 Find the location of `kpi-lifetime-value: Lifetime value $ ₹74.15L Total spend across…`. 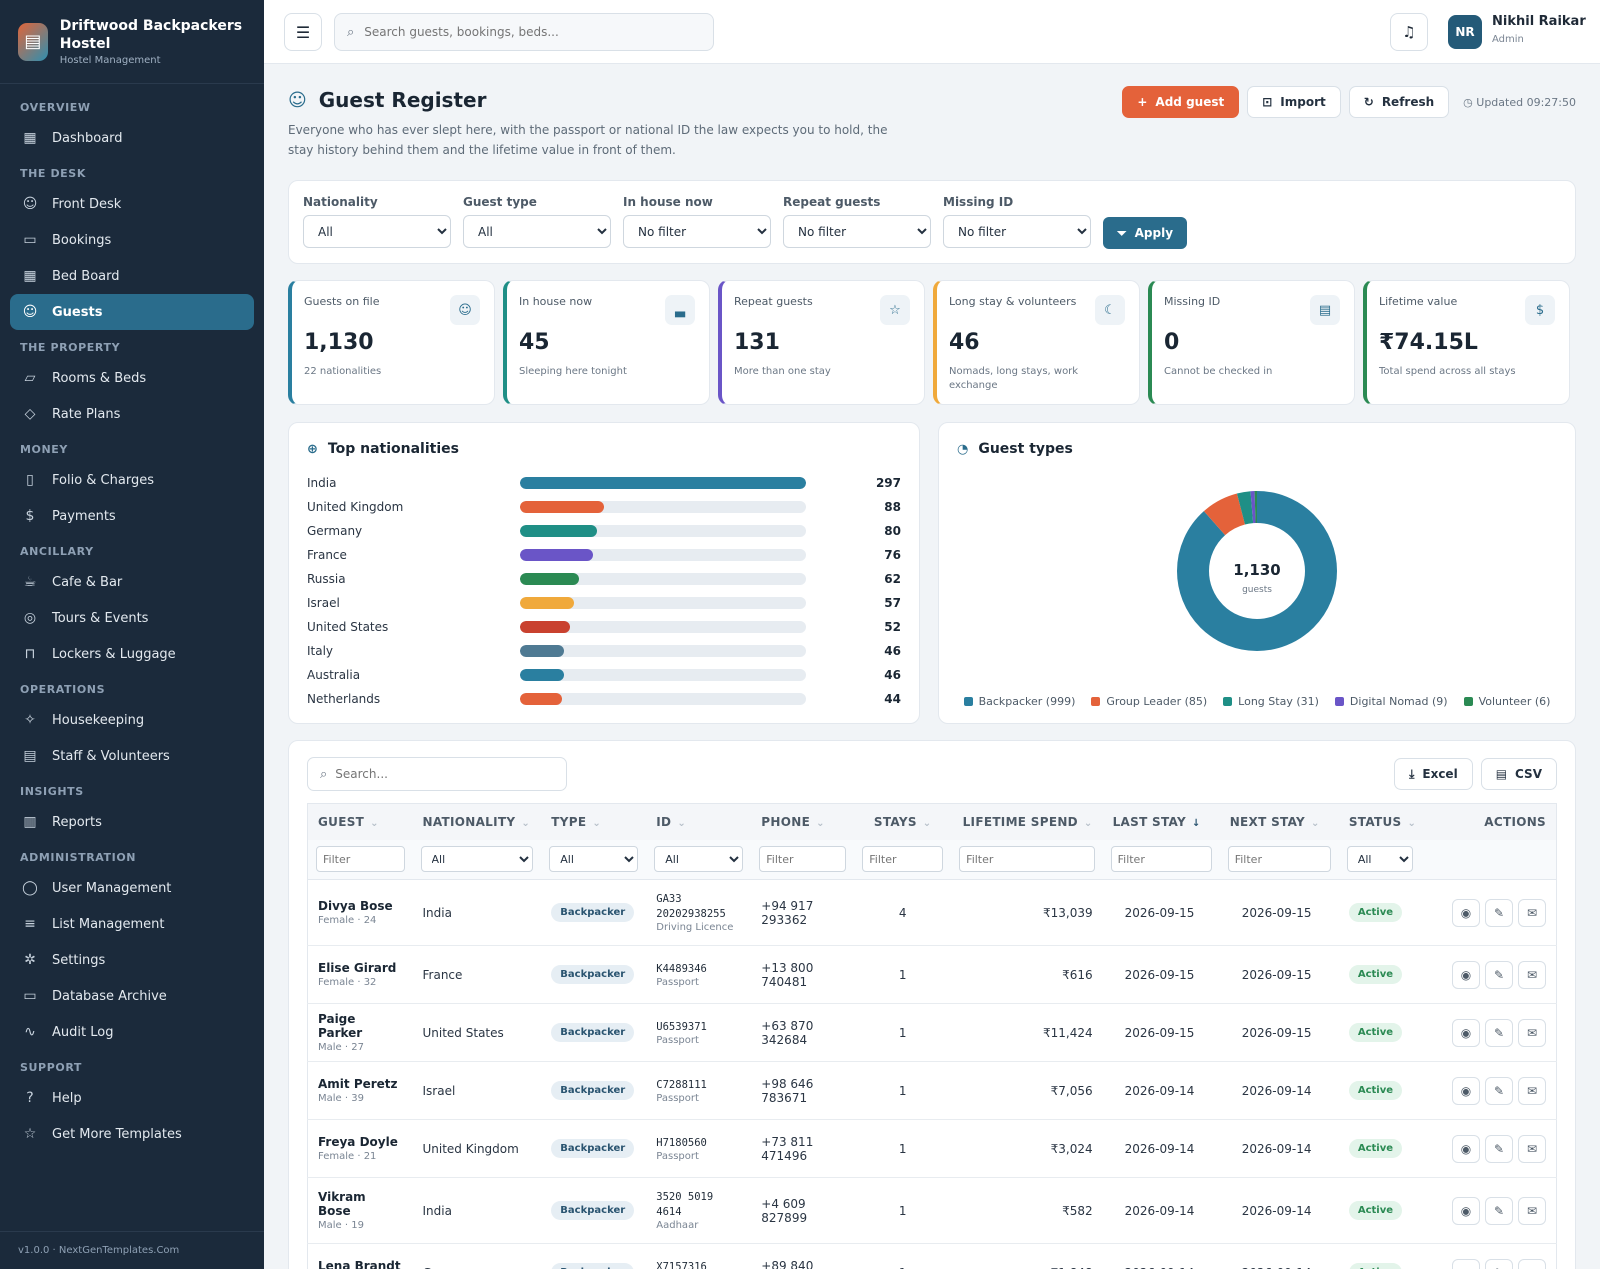

kpi-lifetime-value: Lifetime value $ ₹74.15L Total spend across… is located at coordinates (1466, 342).